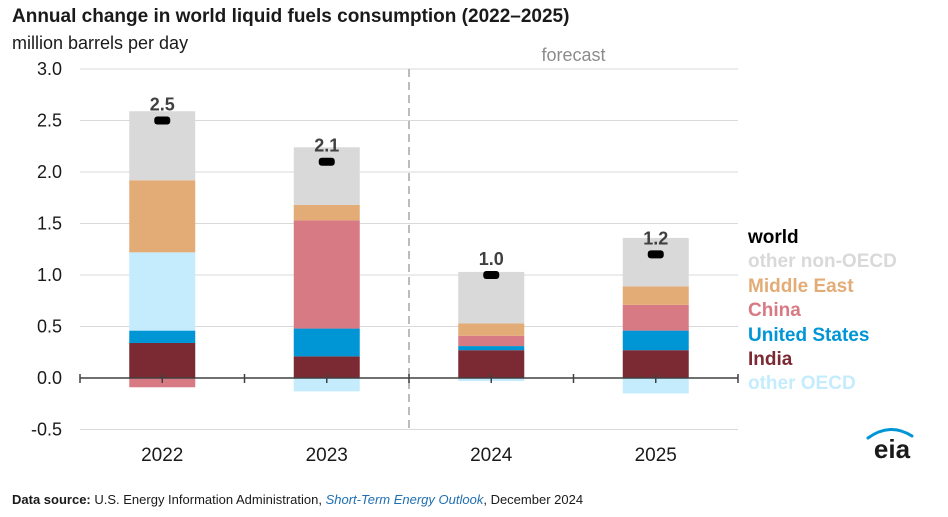  I want to click on y-tick-label: 0.5, so click(49, 327).